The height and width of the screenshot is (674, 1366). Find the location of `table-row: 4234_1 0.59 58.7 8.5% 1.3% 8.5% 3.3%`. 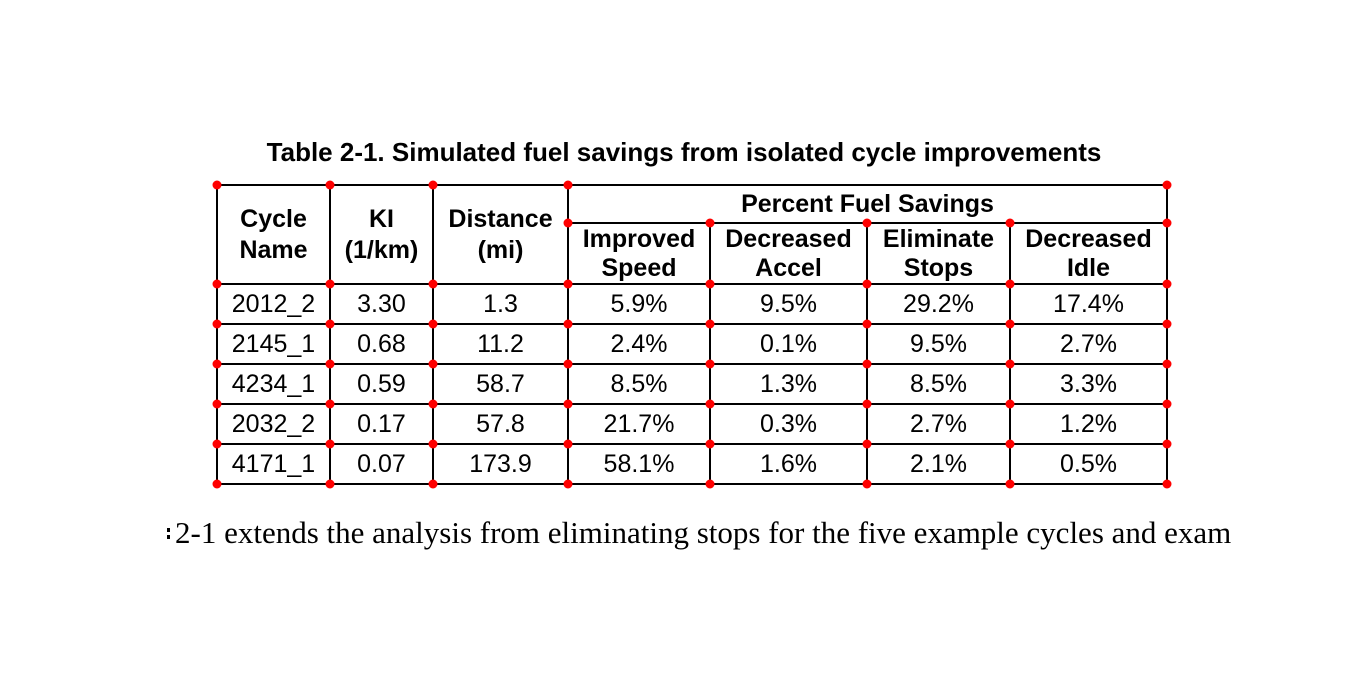

table-row: 4234_1 0.59 58.7 8.5% 1.3% 8.5% 3.3% is located at coordinates (692, 384).